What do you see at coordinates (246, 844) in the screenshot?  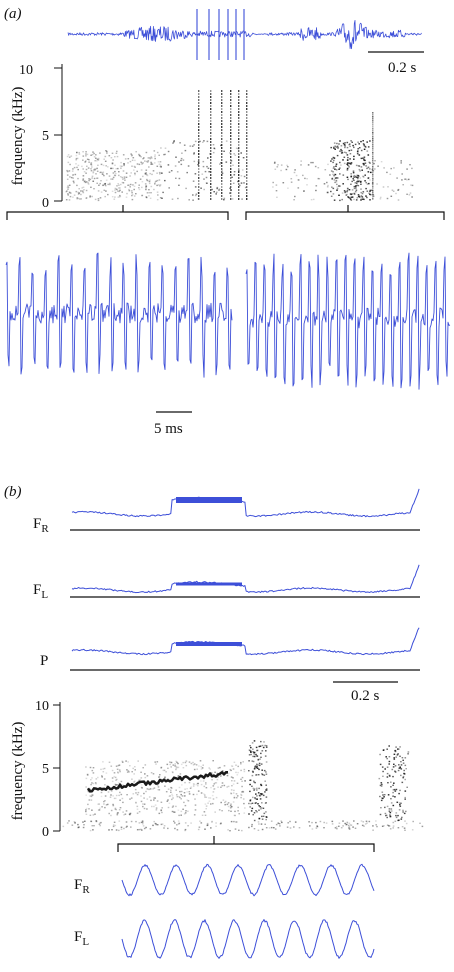 I see `panel-b-zoom-bracket` at bounding box center [246, 844].